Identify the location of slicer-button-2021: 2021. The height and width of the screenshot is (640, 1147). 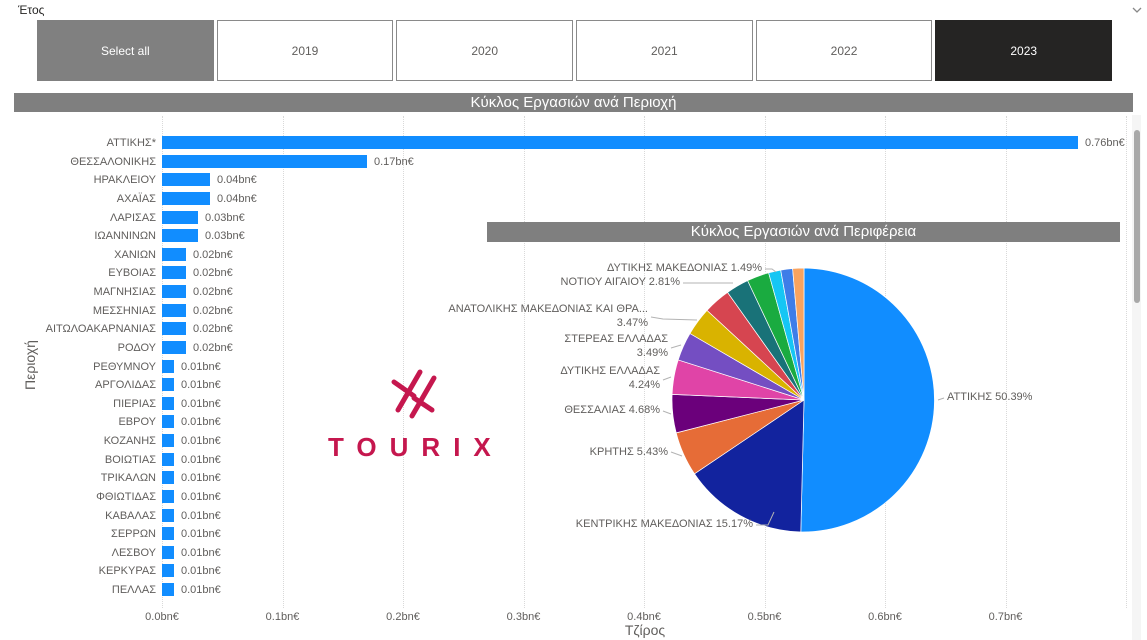
(664, 50).